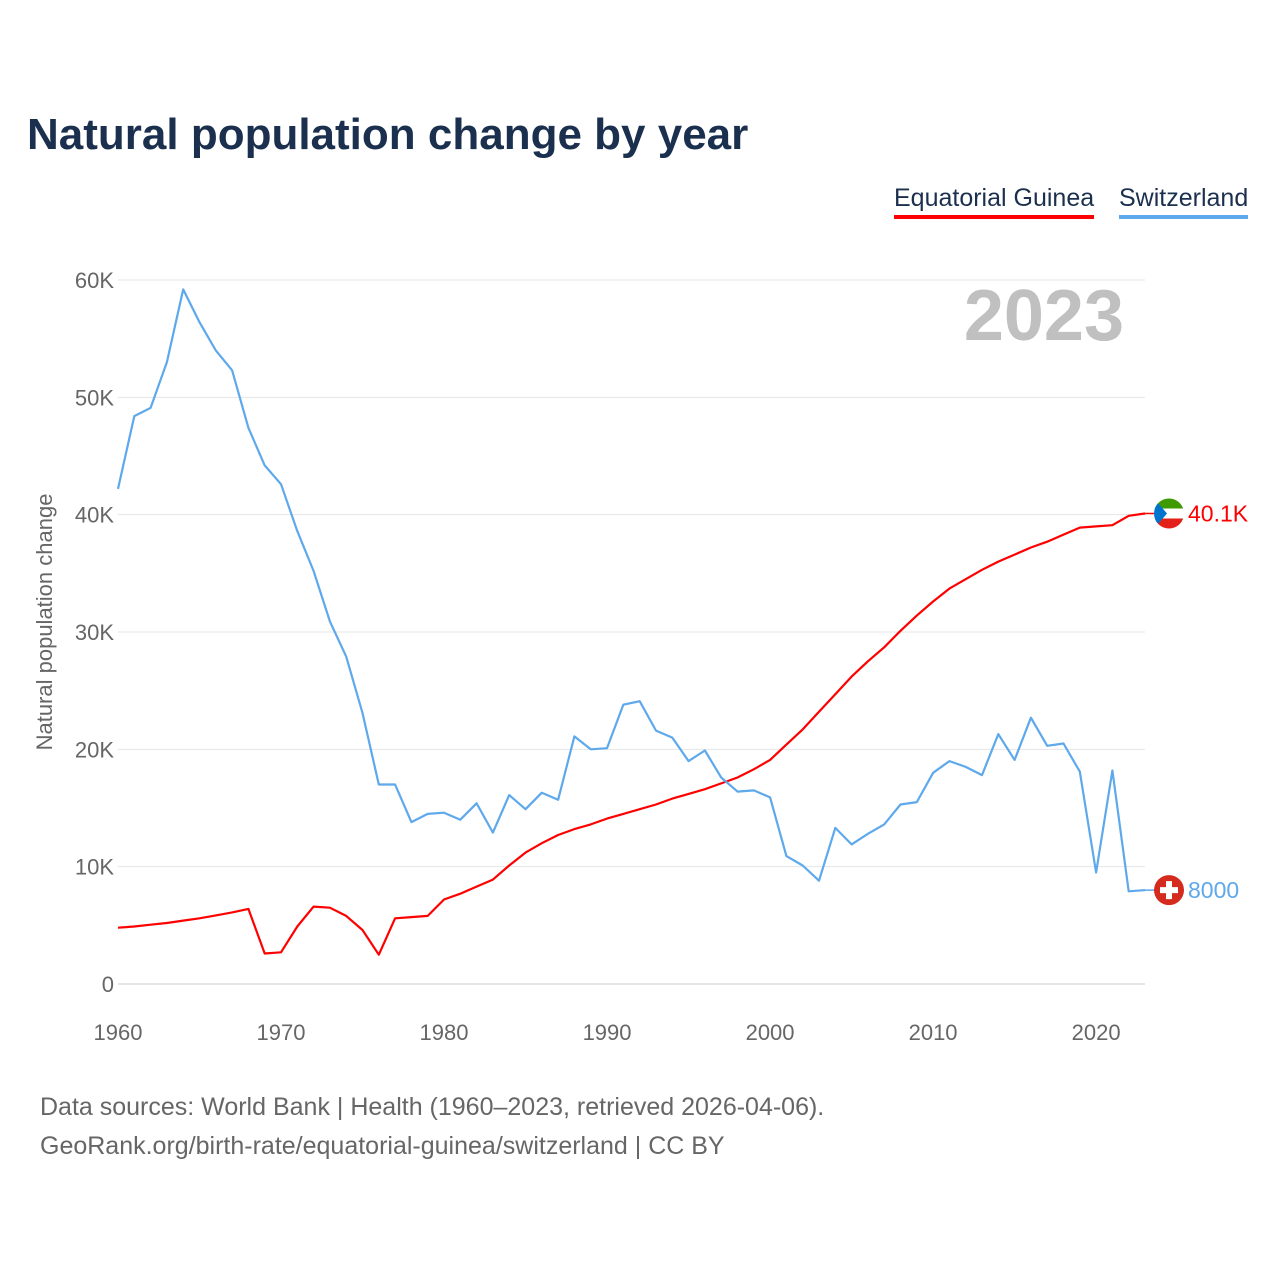 The width and height of the screenshot is (1280, 1280). I want to click on flag-triangle, so click(1160, 513).